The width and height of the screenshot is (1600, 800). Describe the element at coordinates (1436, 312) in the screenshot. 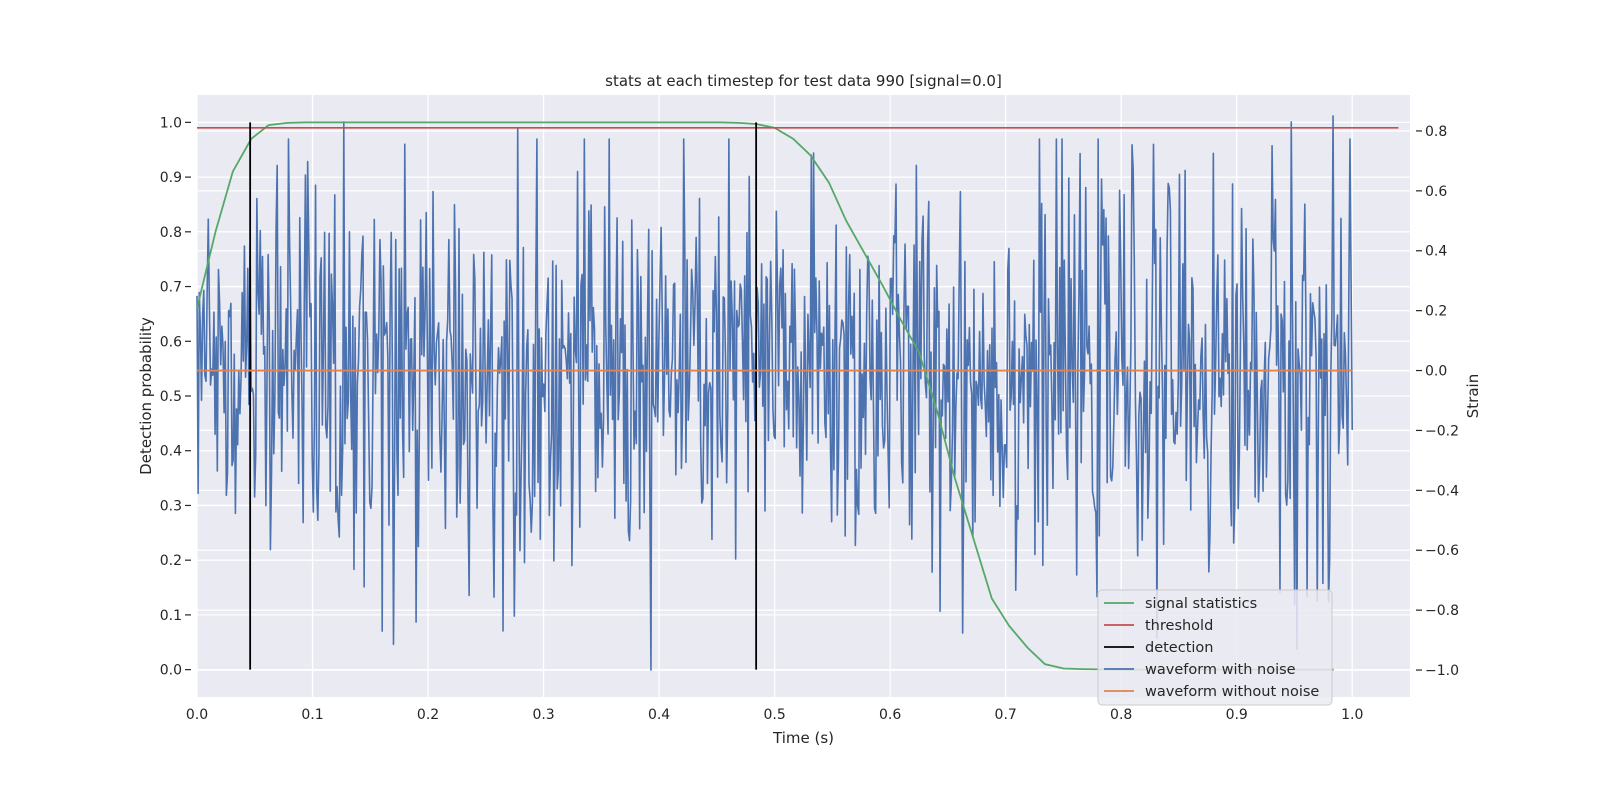

I see `y-right-tick-label: 0.2` at that location.